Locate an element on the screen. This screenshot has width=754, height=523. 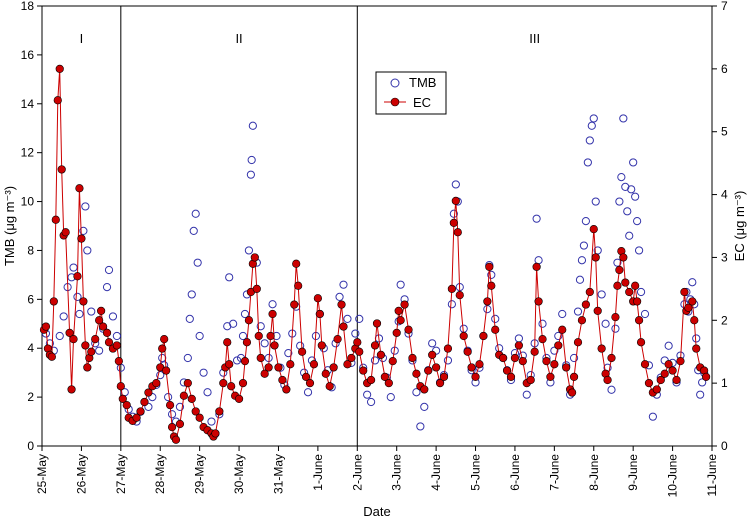
x-tick-label: 31-May is located at coordinates (278, 474).